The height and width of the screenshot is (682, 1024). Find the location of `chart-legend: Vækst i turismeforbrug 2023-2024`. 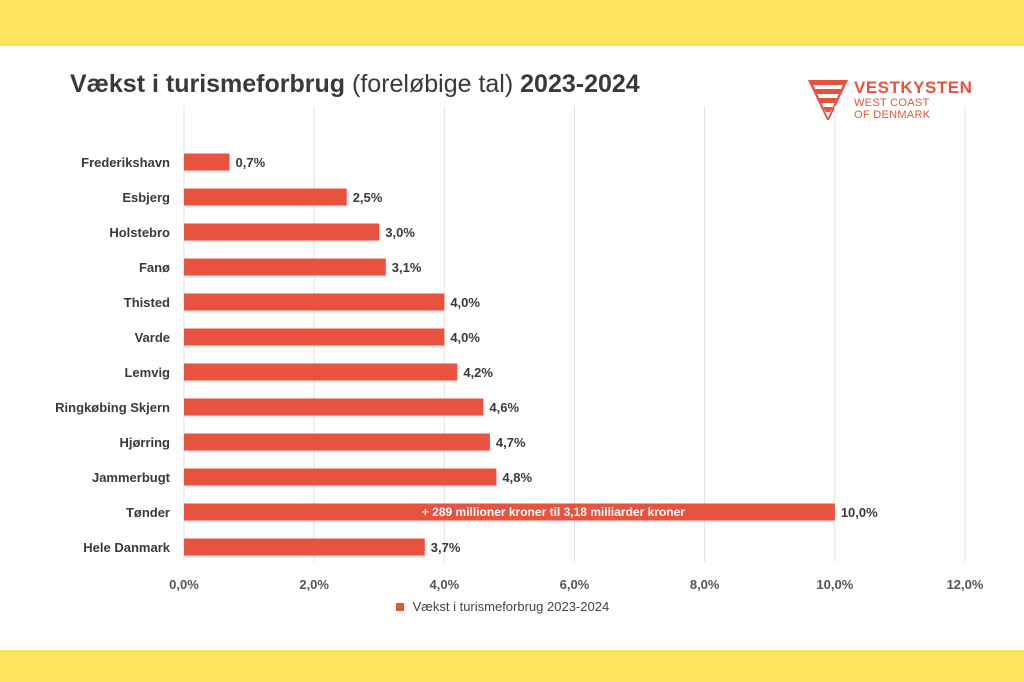

chart-legend: Vækst i turismeforbrug 2023-2024 is located at coordinates (502, 606).